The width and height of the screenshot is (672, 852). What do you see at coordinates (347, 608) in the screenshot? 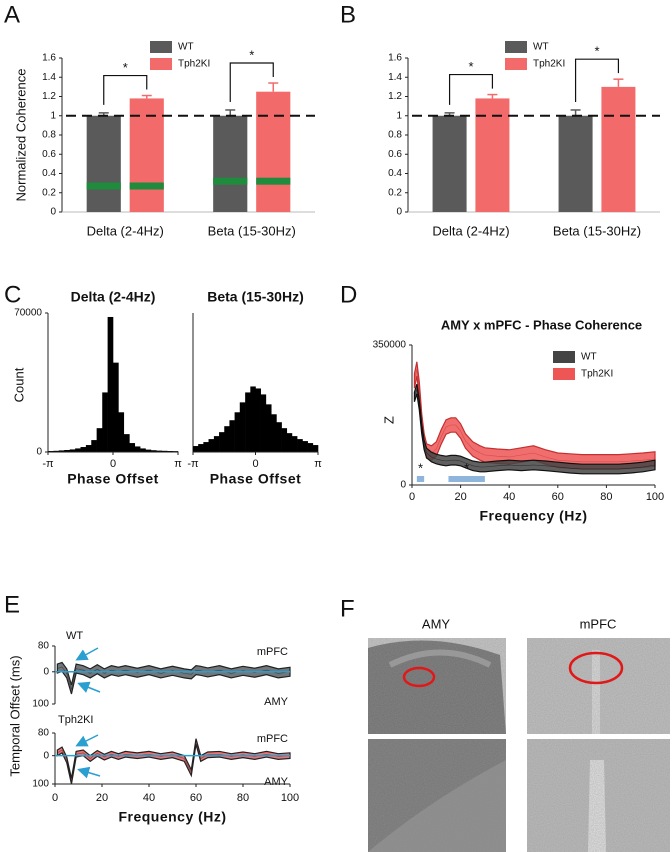
I see `panel-letter: F` at bounding box center [347, 608].